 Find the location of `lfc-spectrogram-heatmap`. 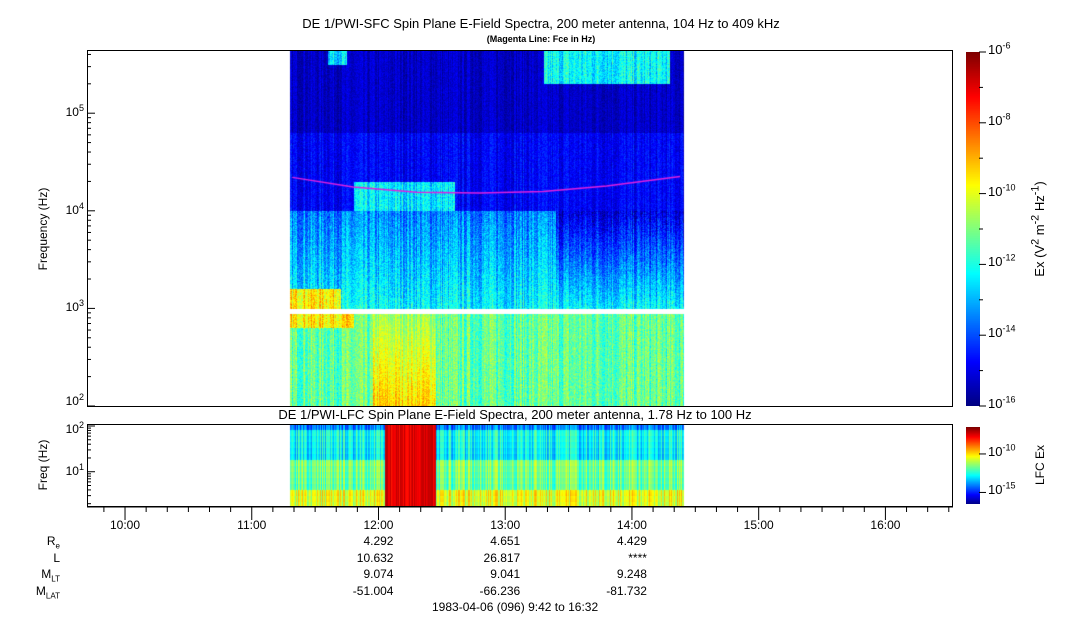

lfc-spectrogram-heatmap is located at coordinates (519, 465).